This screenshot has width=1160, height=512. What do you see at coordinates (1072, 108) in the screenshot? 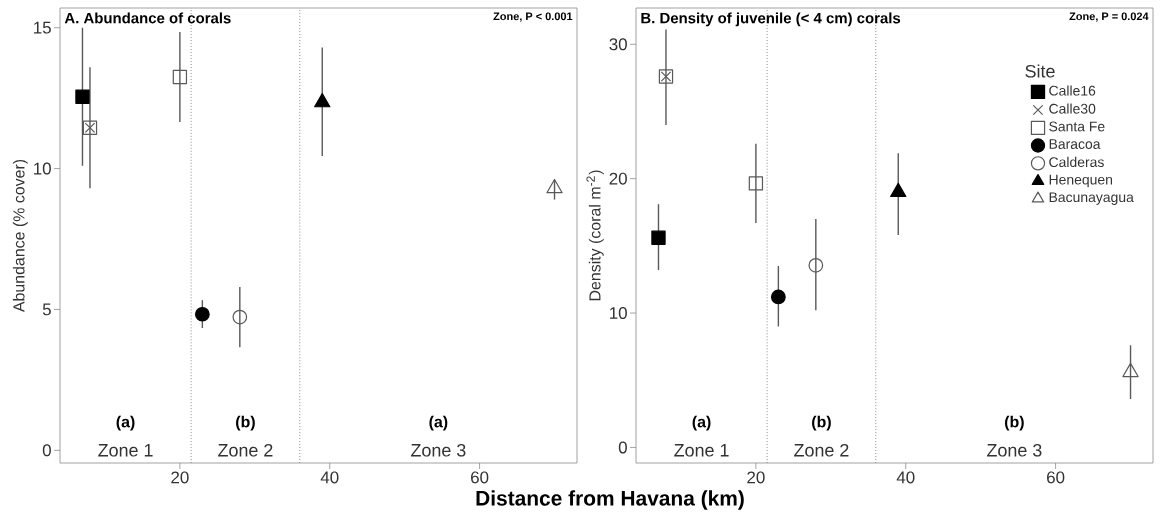
I see `legend-label: Calle30` at bounding box center [1072, 108].